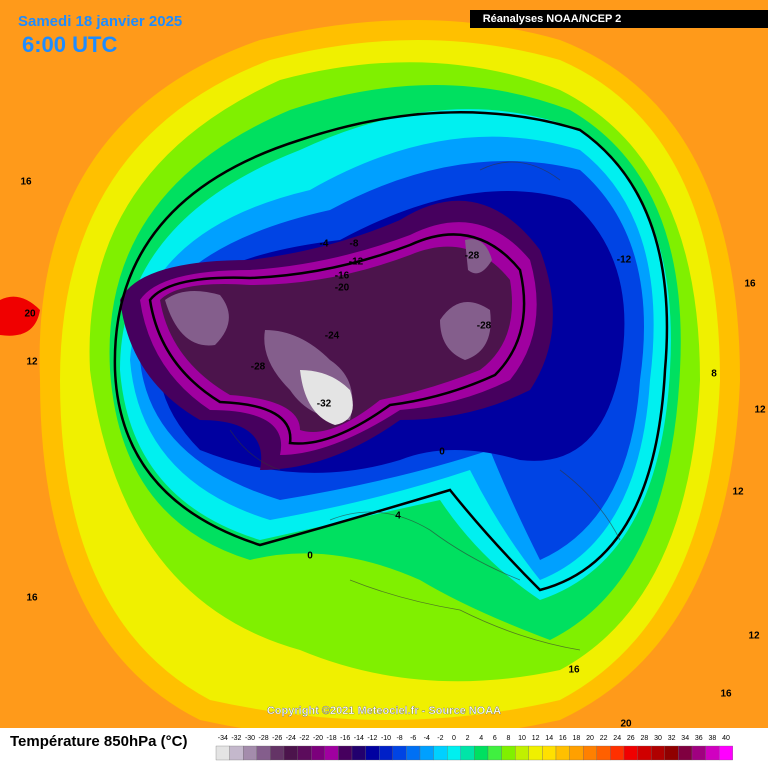 The width and height of the screenshot is (768, 773). What do you see at coordinates (495, 738) in the screenshot?
I see `legend-label: 6` at bounding box center [495, 738].